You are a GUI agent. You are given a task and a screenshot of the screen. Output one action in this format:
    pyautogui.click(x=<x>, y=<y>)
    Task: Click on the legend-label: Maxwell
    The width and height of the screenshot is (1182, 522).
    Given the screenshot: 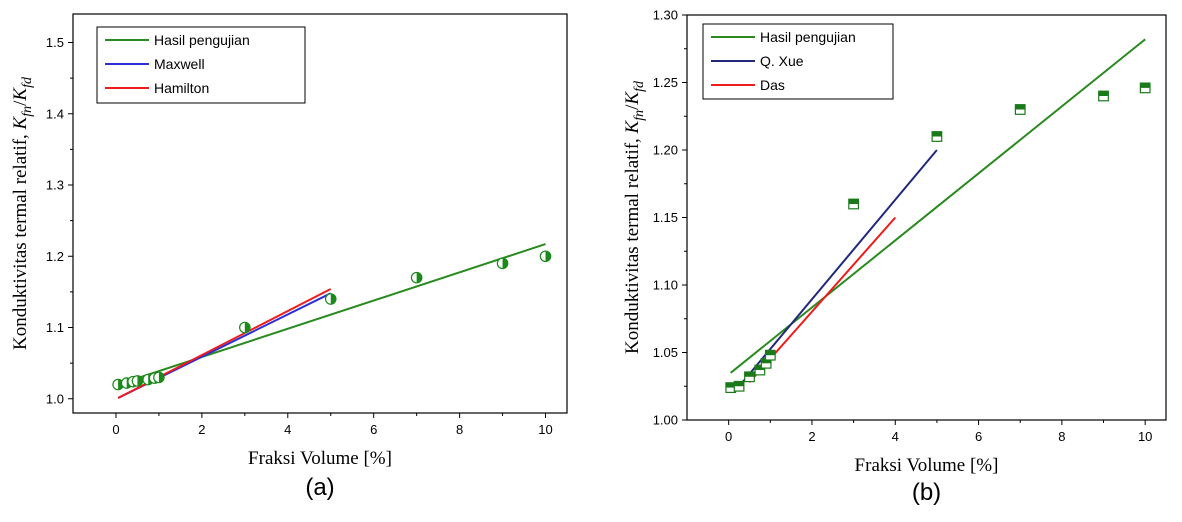 What is the action you would take?
    pyautogui.click(x=179, y=64)
    